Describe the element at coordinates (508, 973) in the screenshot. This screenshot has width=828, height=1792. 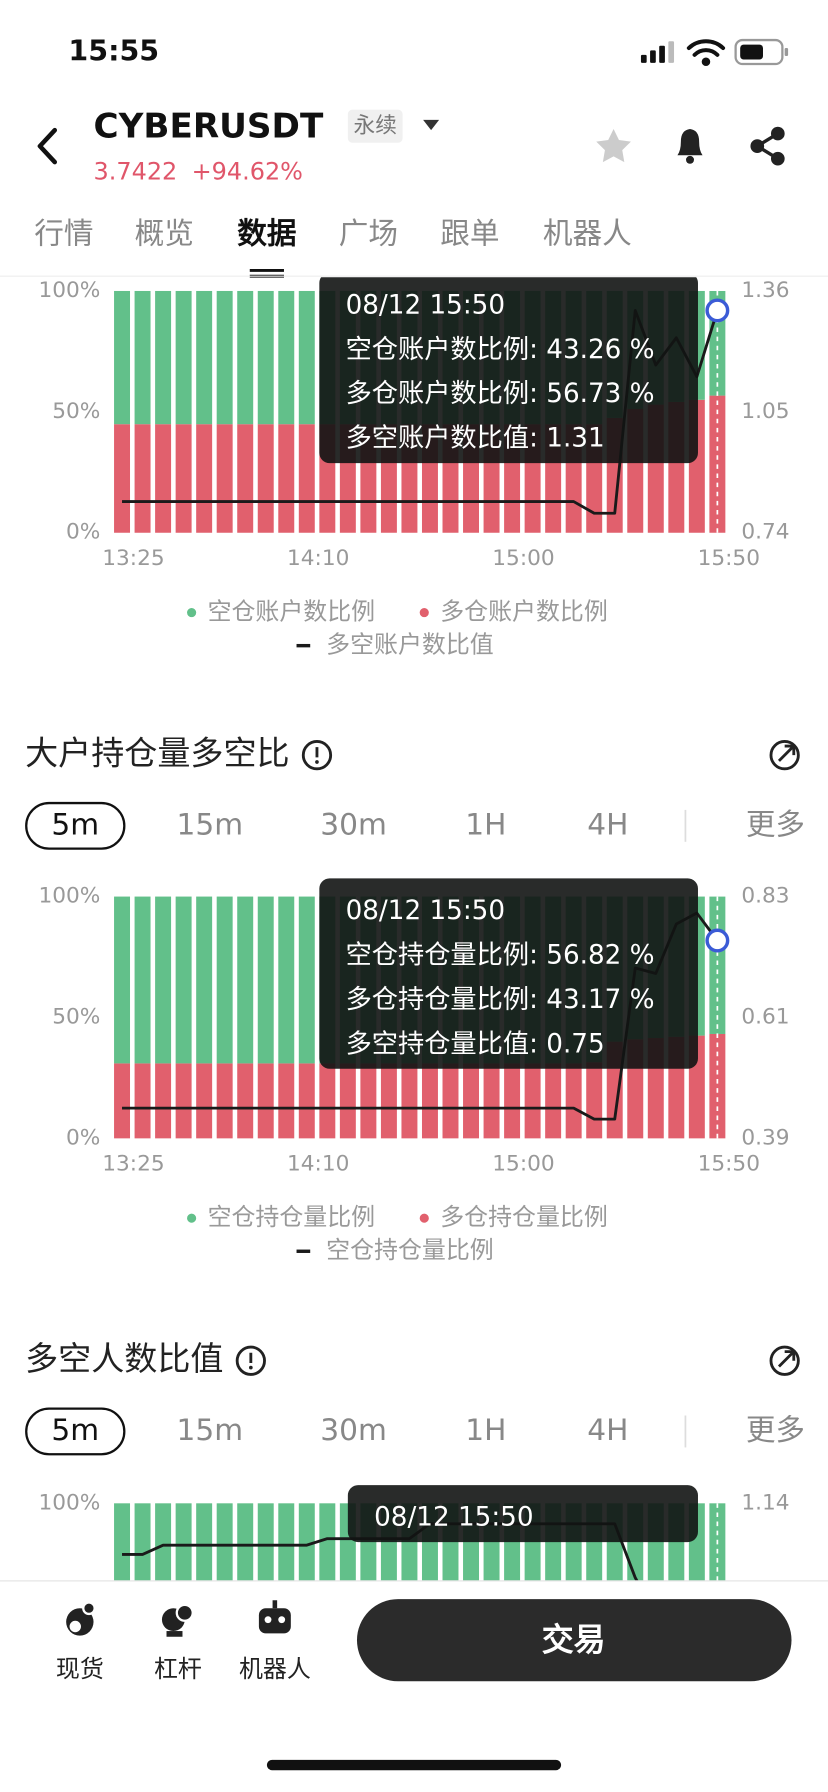
I see `tooltip` at that location.